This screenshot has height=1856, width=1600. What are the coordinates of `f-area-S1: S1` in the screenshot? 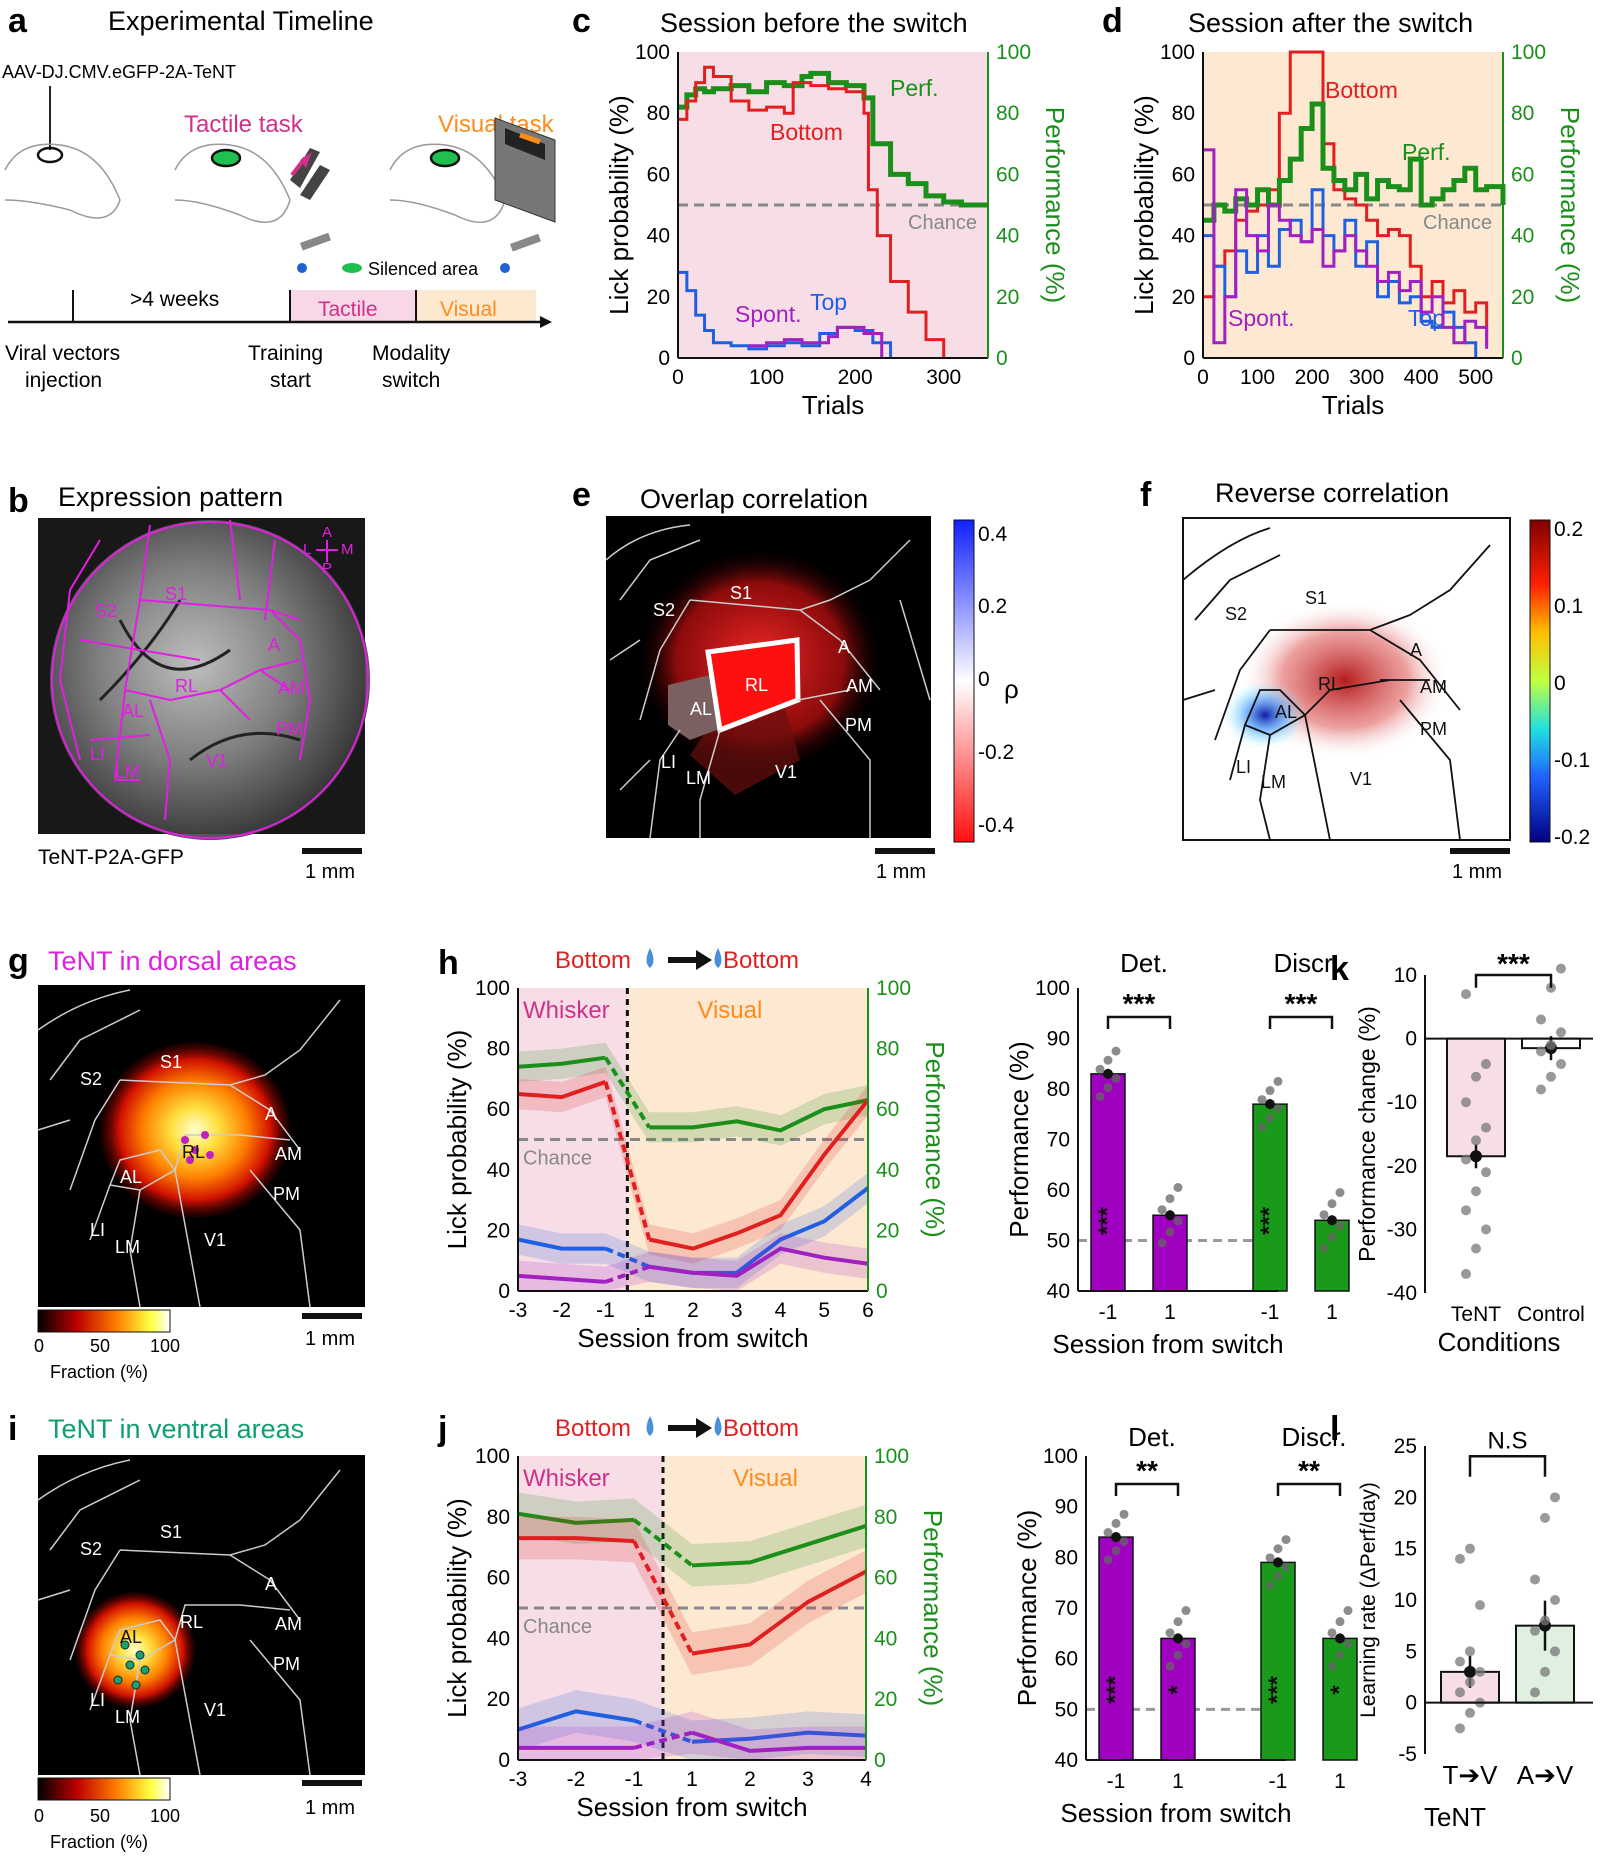 It's located at (1316, 598).